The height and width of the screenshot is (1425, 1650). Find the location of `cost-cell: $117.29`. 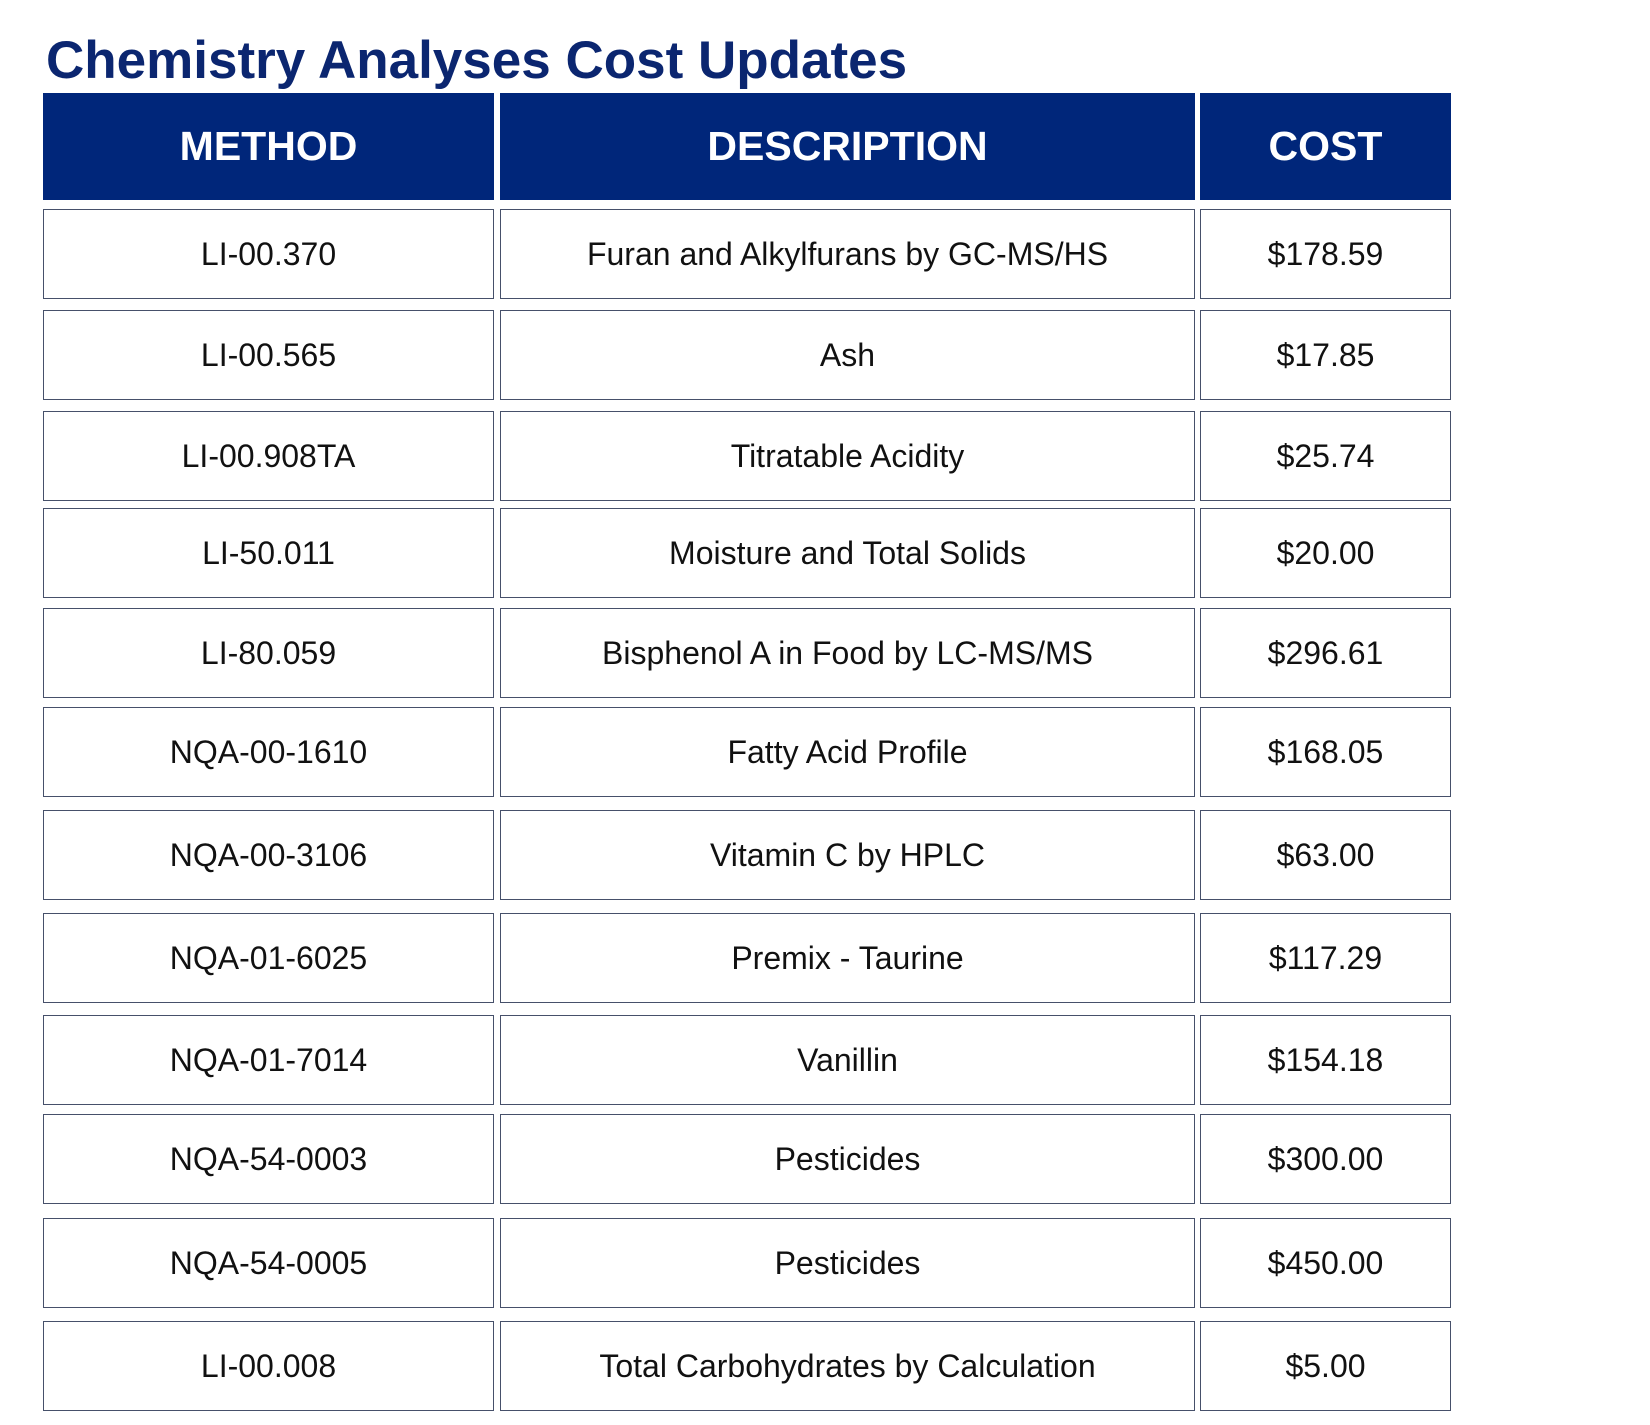

cost-cell: $117.29 is located at coordinates (1325, 958).